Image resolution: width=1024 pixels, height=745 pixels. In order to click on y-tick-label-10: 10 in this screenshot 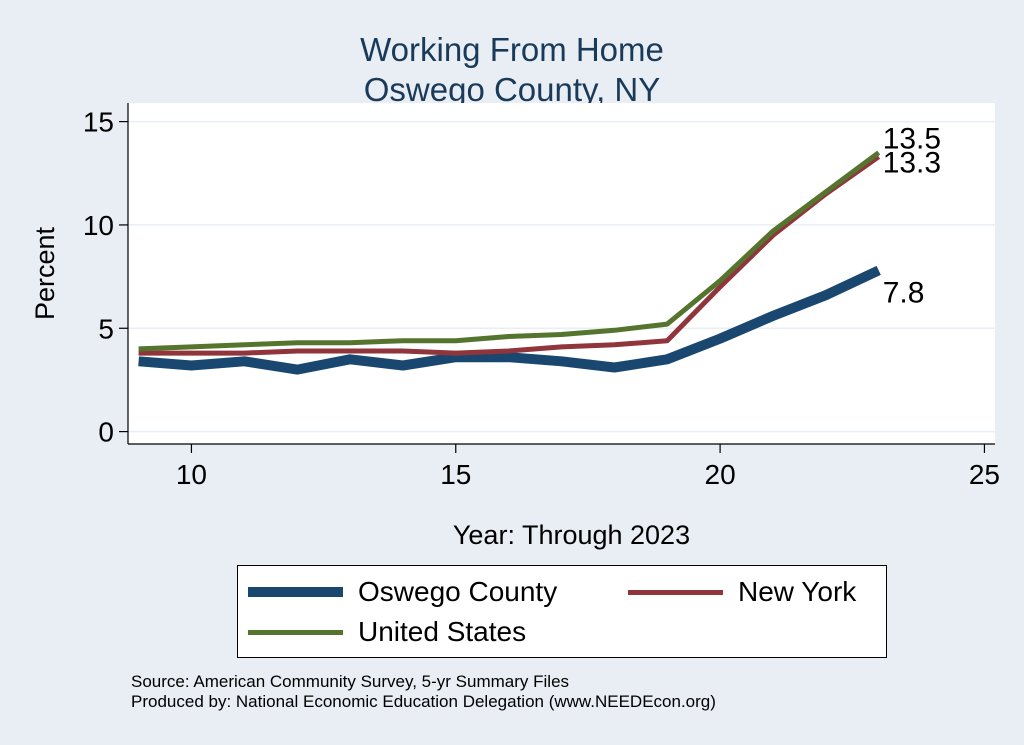, I will do `click(98, 225)`.